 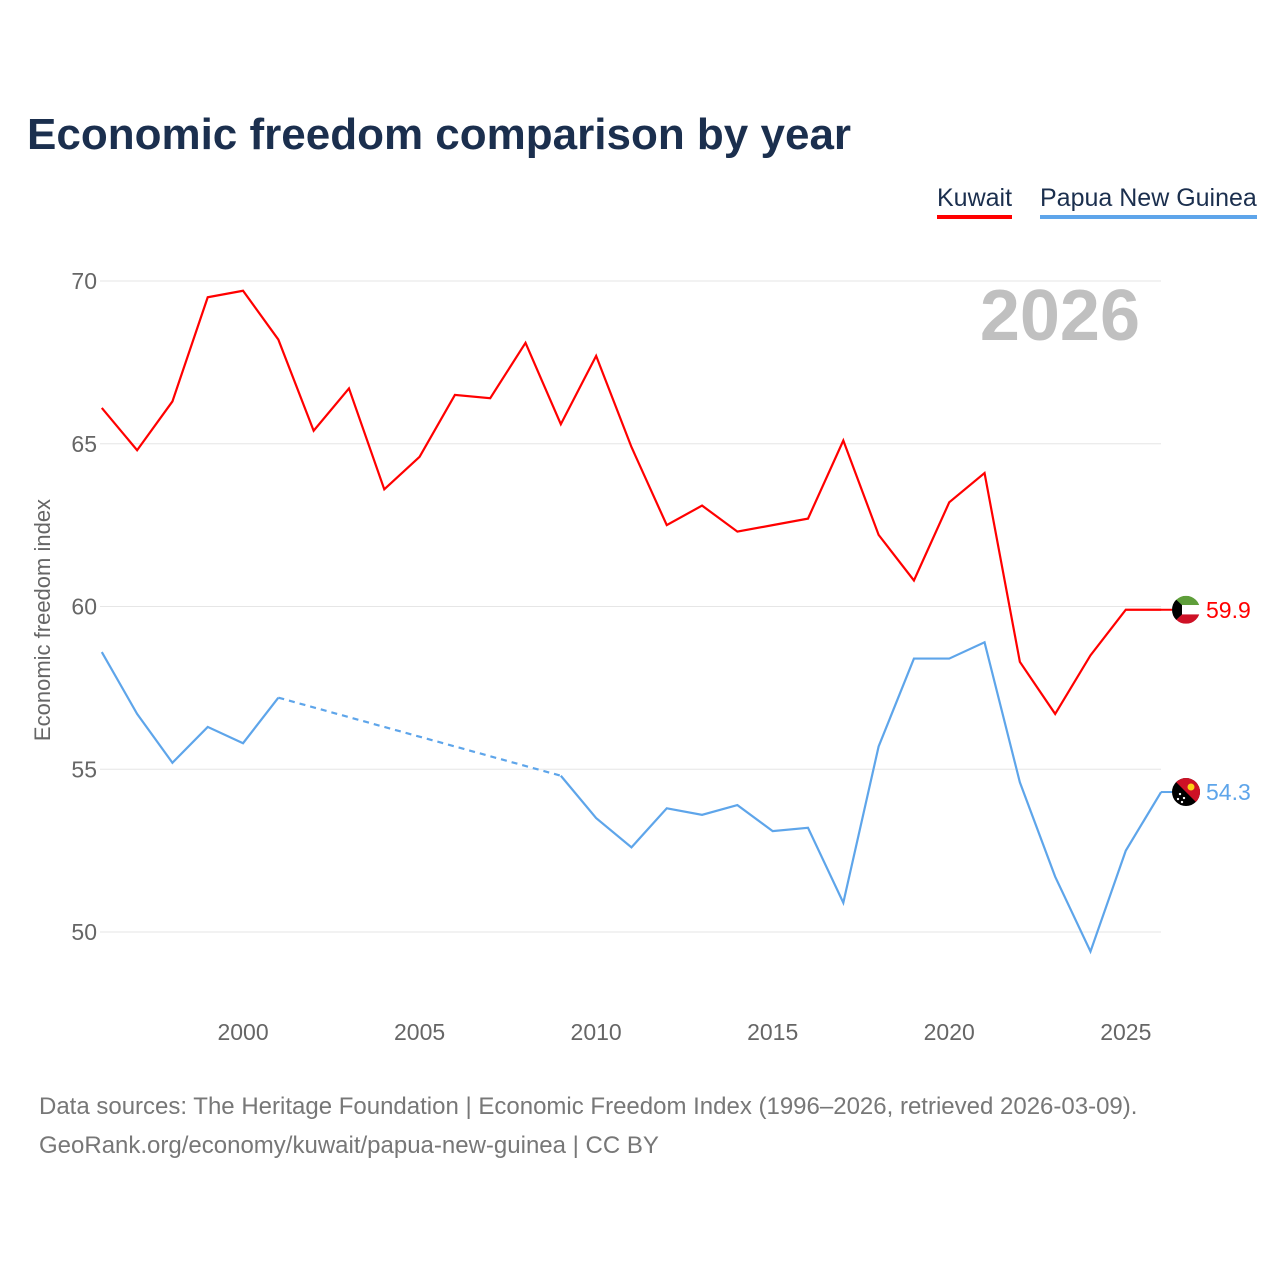 What do you see at coordinates (949, 1032) in the screenshot?
I see `x-tick-label: 2020` at bounding box center [949, 1032].